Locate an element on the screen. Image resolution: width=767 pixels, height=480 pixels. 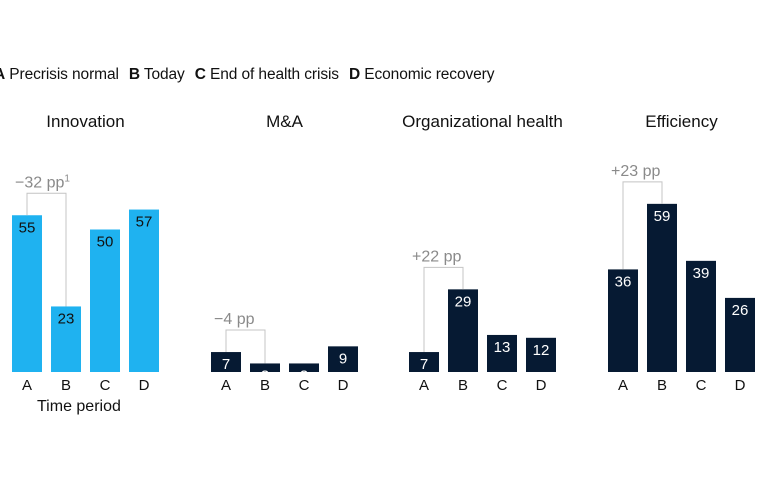
legend-key: D is located at coordinates (354, 74).